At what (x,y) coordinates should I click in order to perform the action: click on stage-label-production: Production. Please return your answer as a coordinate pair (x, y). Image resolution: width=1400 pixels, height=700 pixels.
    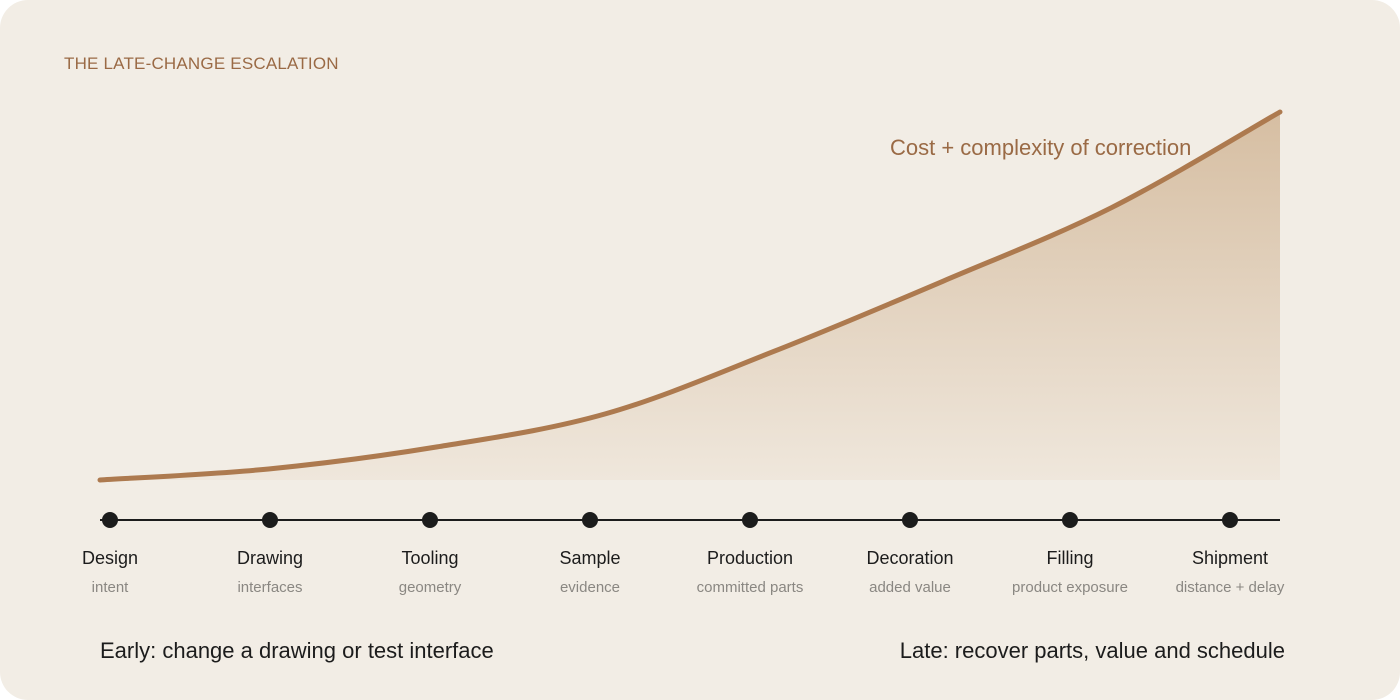
    Looking at the image, I should click on (750, 558).